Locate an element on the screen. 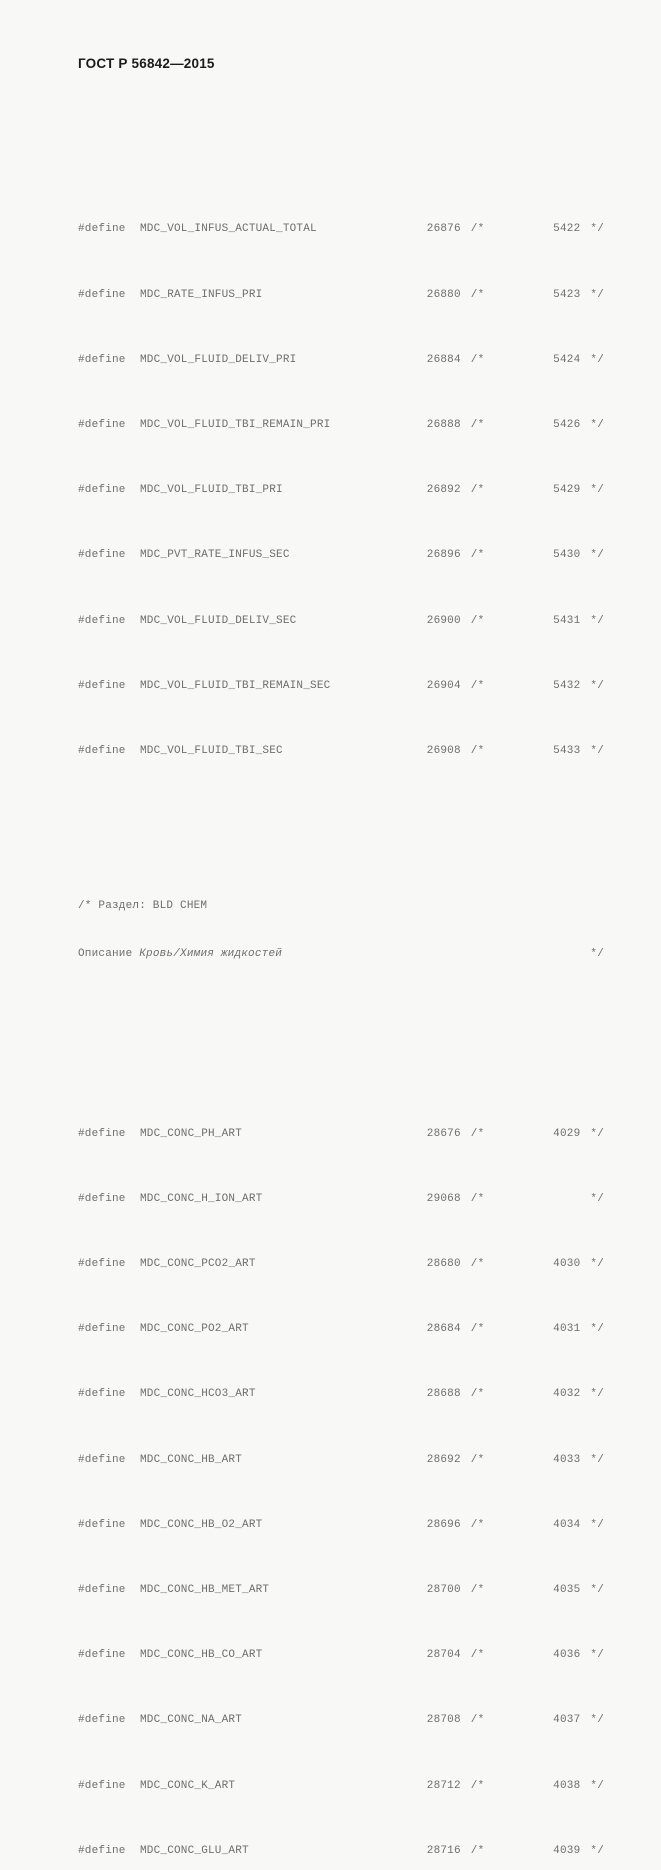  term-ref-id: 4031 is located at coordinates (567, 1329).